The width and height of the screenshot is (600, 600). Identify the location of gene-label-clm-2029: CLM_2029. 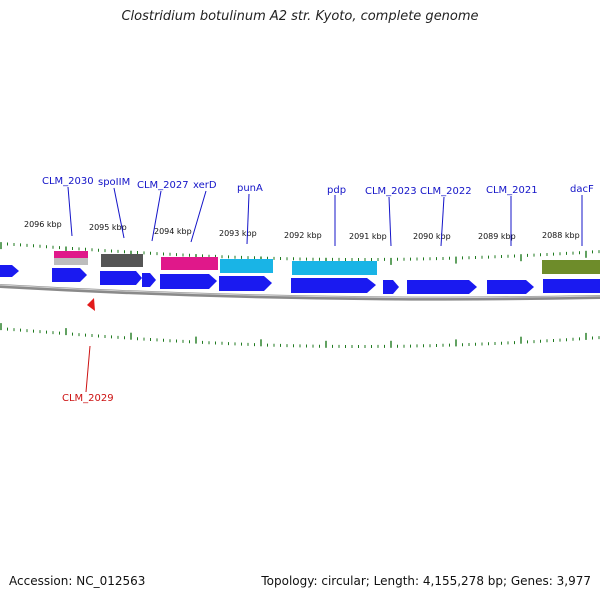
(88, 398).